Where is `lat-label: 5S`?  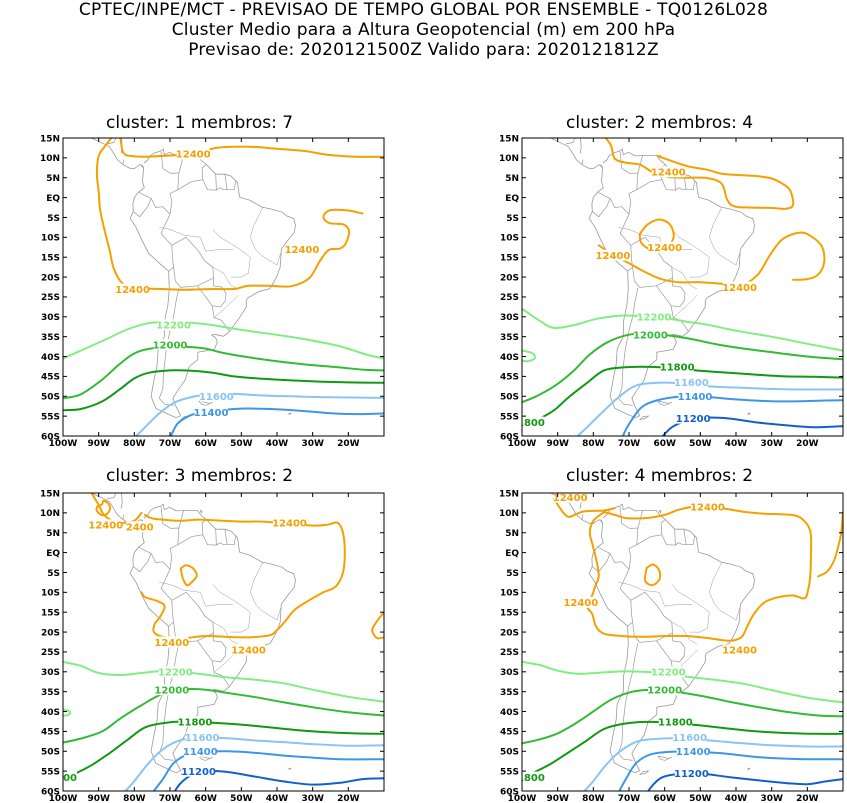
lat-label: 5S is located at coordinates (53, 574).